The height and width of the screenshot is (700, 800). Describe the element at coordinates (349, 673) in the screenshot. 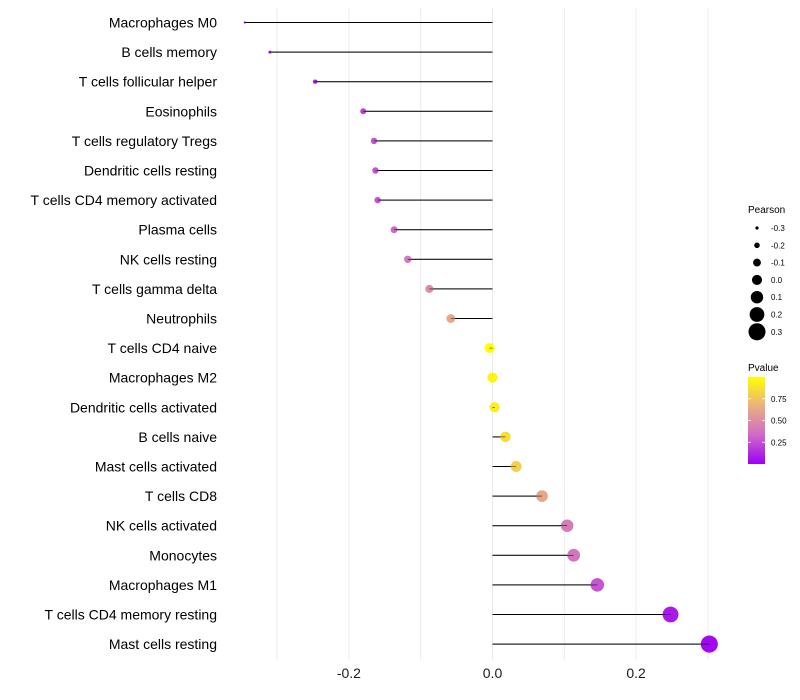

I see `x-tick-label: -0.2` at that location.